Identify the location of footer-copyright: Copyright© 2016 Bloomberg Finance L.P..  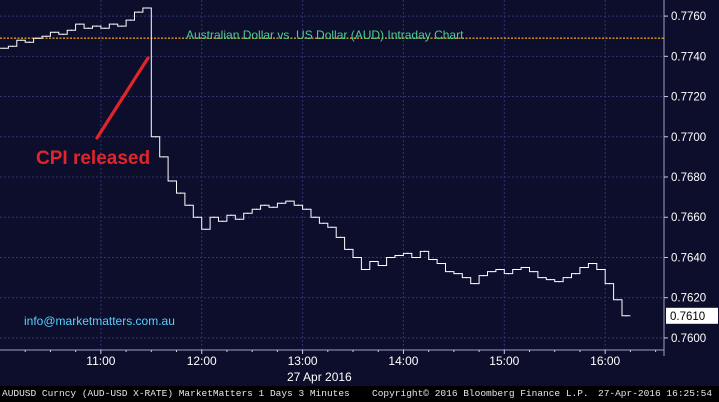
(480, 393).